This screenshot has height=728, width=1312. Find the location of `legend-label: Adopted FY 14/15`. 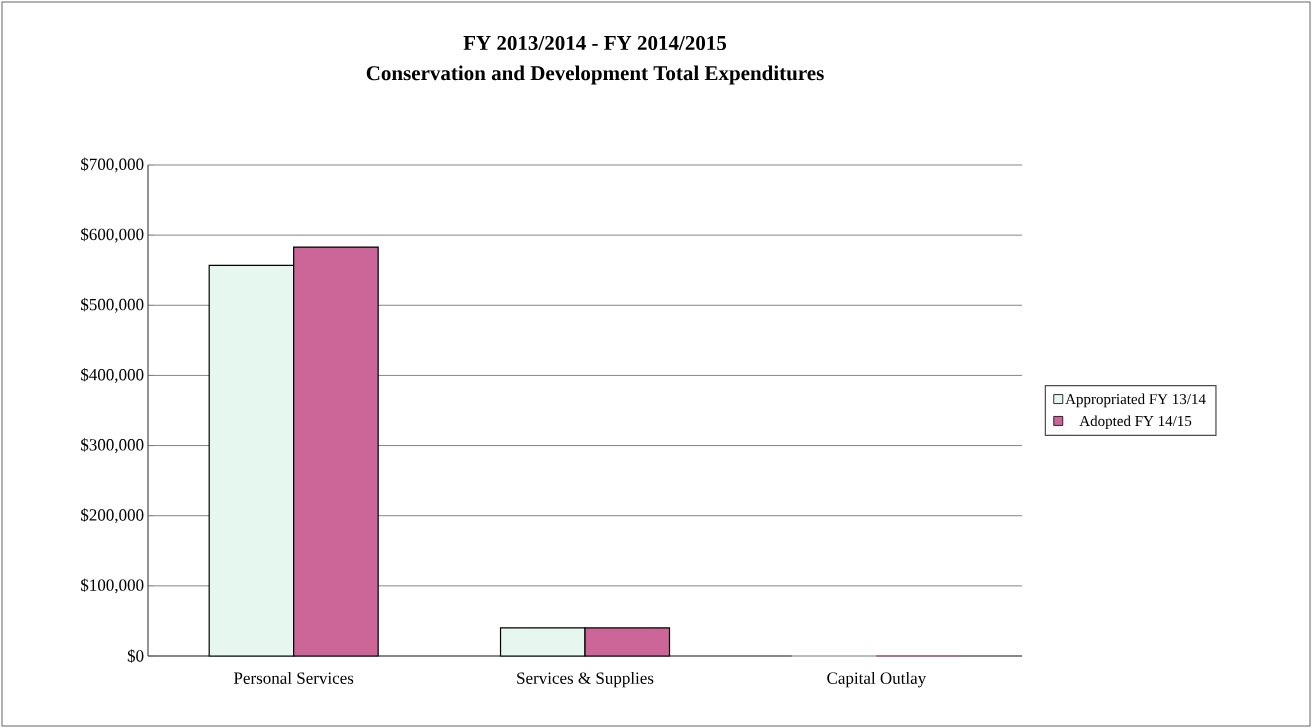

legend-label: Adopted FY 14/15 is located at coordinates (1135, 422).